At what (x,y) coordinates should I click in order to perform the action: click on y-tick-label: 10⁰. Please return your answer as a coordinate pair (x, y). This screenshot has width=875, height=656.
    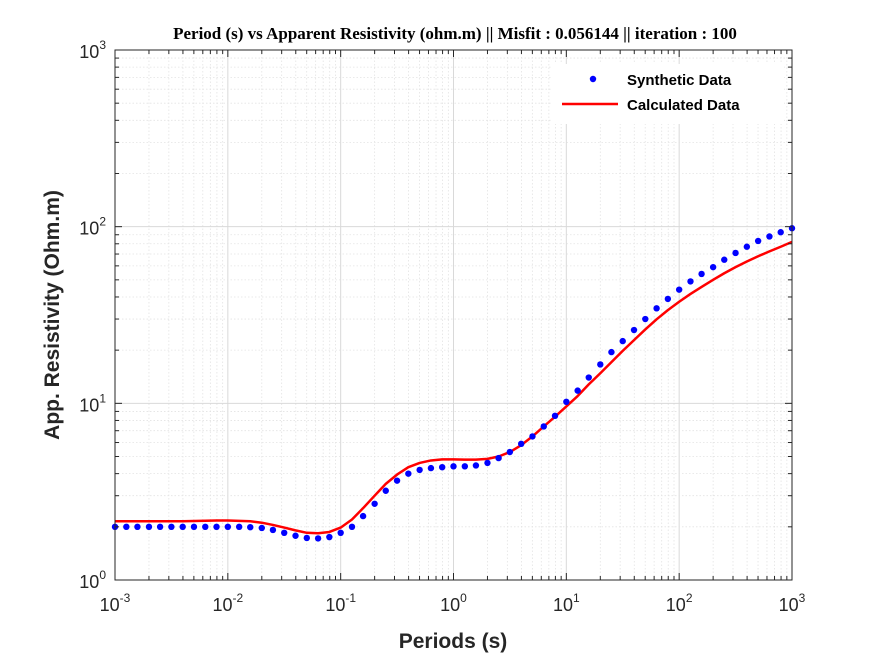
    Looking at the image, I should click on (92, 580).